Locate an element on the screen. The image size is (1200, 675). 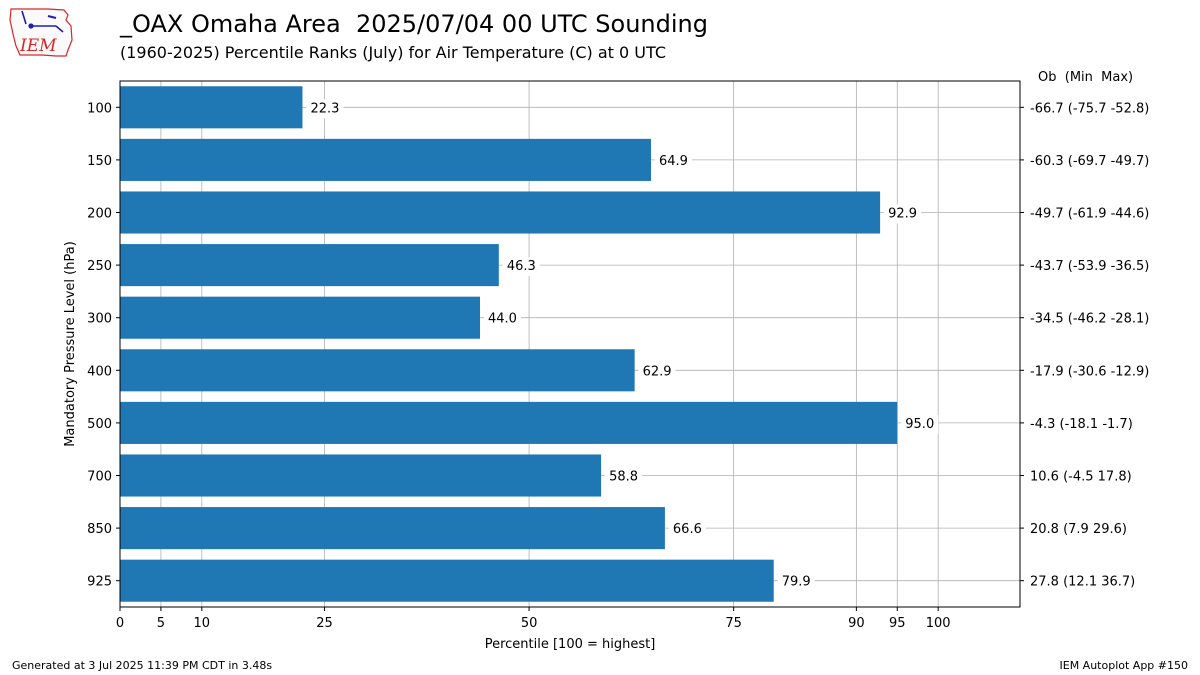
y-tick-label: 400 is located at coordinates (99, 371).